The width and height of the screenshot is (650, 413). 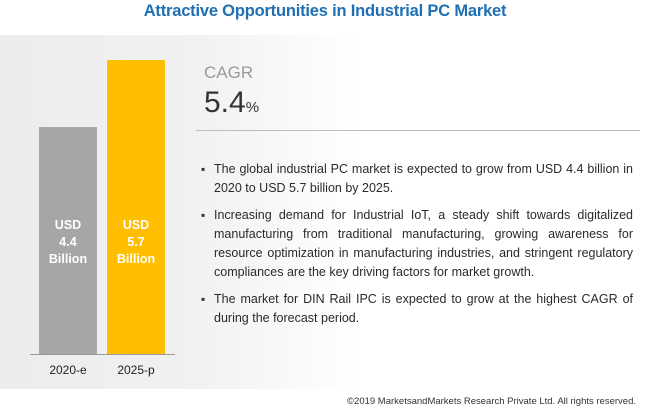 What do you see at coordinates (136, 207) in the screenshot?
I see `bar-2025-p` at bounding box center [136, 207].